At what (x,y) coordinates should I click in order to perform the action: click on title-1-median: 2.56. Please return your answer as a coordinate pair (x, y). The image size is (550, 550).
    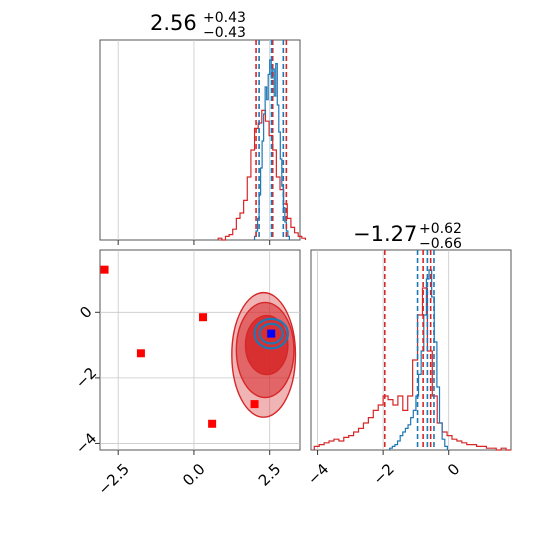
    Looking at the image, I should click on (173, 23).